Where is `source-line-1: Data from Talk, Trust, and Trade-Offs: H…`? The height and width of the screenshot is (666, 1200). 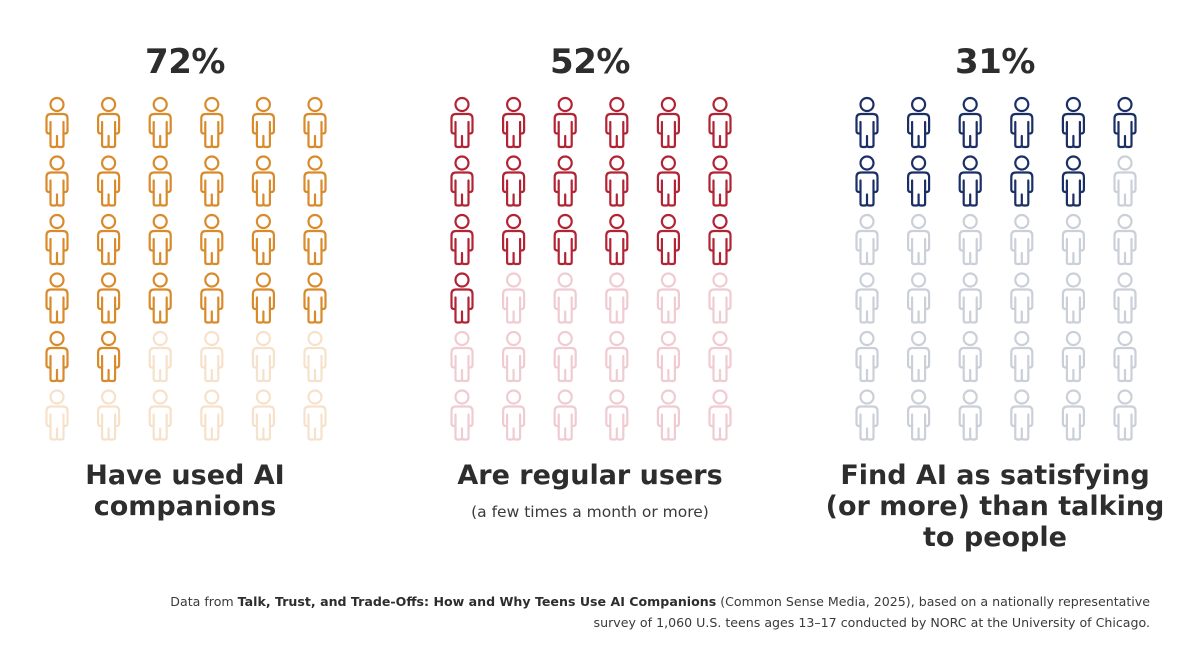
source-line-1: Data from Talk, Trust, and Trade-Offs: H… is located at coordinates (660, 601).